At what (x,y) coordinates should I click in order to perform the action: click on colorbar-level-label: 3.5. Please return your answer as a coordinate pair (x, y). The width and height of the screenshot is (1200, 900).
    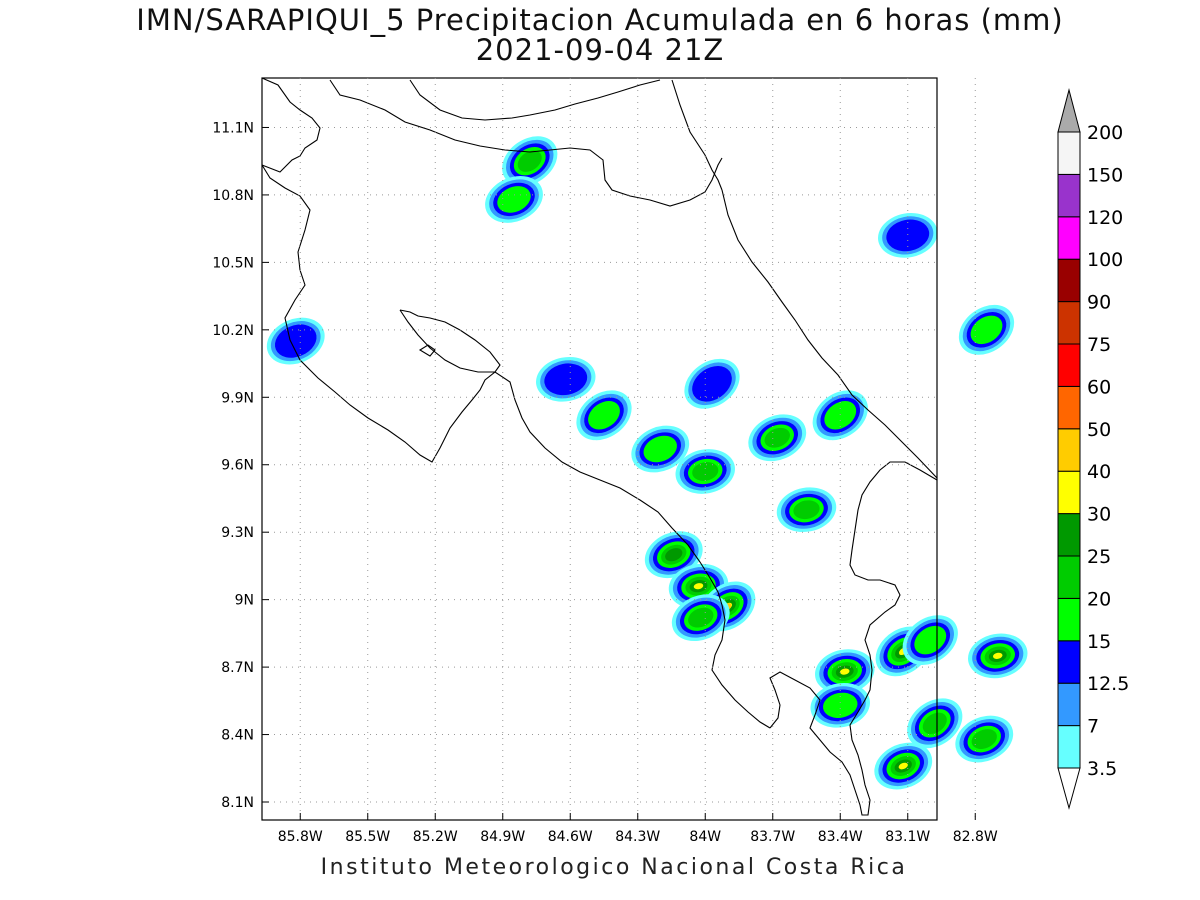
    Looking at the image, I should click on (1102, 769).